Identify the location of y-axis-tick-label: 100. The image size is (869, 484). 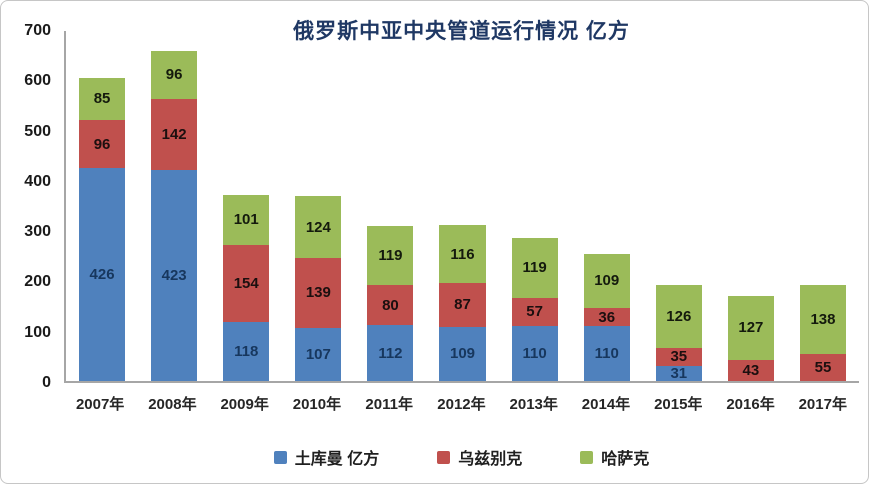
(37, 332).